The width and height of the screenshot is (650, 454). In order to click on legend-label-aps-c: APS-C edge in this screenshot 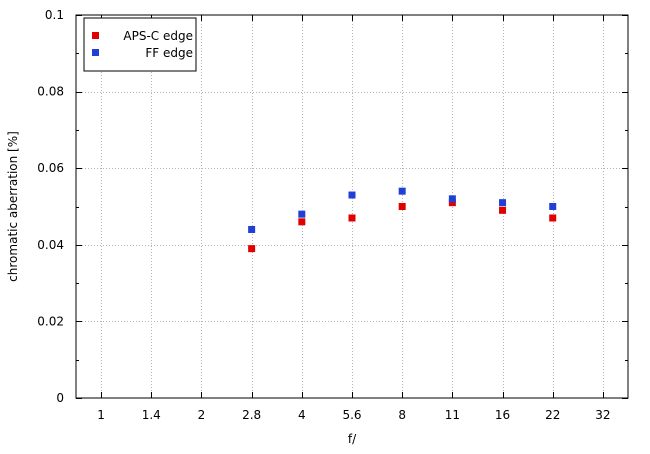, I will do `click(158, 36)`.